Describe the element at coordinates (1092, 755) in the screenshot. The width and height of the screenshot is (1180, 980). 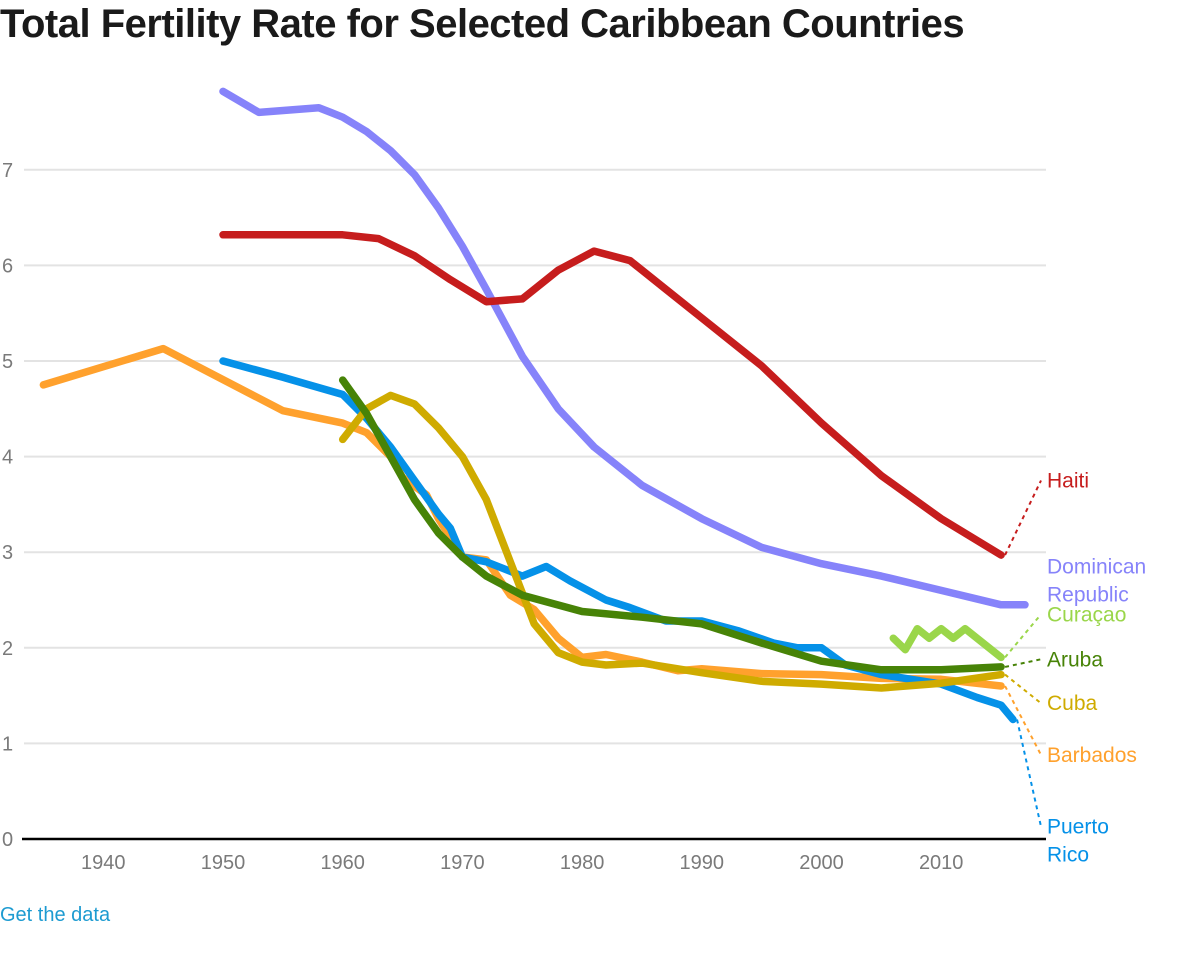
I see `series-label-barbados: Barbados` at that location.